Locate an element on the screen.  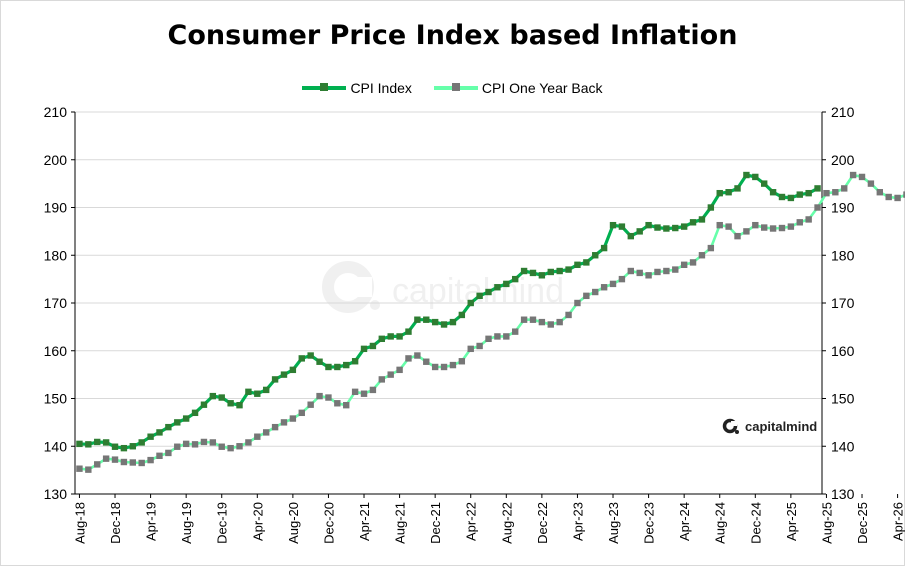
y-tick-label-left: 200 is located at coordinates (56, 160).